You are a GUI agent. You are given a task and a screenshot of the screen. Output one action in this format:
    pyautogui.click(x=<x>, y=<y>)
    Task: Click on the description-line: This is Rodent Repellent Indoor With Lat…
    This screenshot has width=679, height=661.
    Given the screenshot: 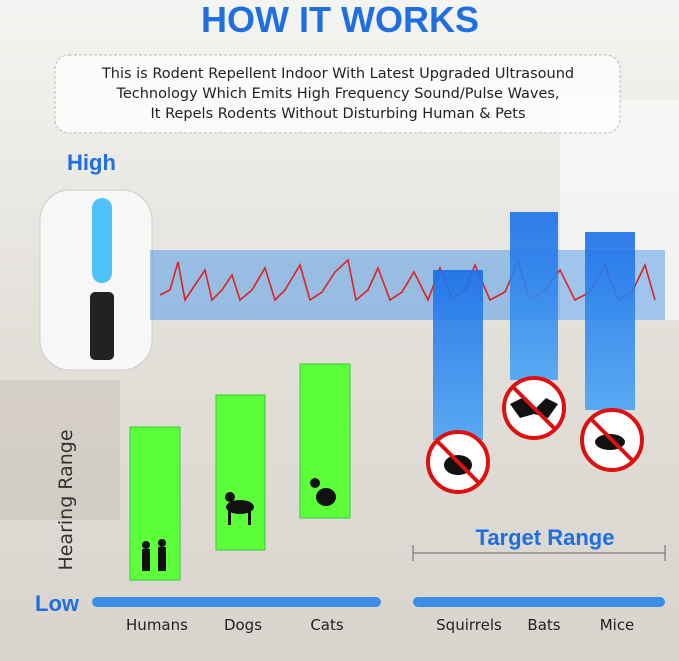 What is the action you would take?
    pyautogui.click(x=337, y=74)
    